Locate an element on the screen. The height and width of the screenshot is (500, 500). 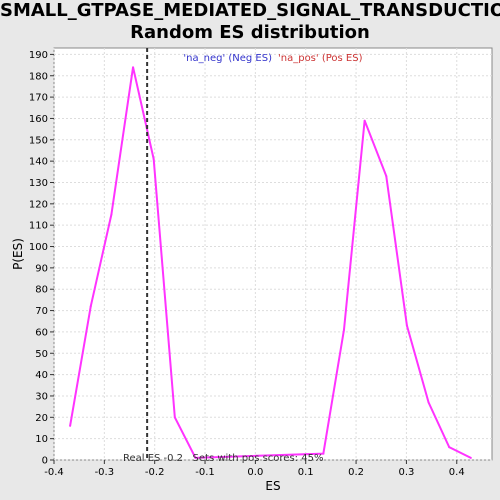
y-tick-label: 40 is located at coordinates (41, 375).